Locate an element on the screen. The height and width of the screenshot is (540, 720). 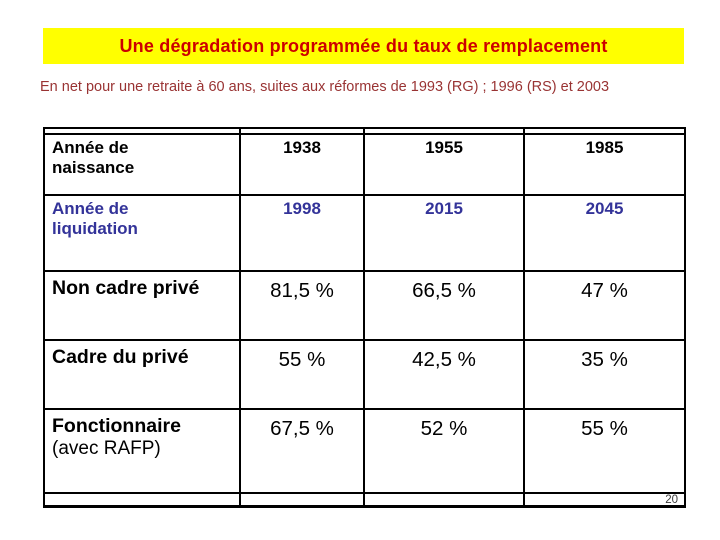
table-row-cadre-du-prive: Cadre du privé 55 % 42,5 % 35 % is located at coordinates (364, 374).